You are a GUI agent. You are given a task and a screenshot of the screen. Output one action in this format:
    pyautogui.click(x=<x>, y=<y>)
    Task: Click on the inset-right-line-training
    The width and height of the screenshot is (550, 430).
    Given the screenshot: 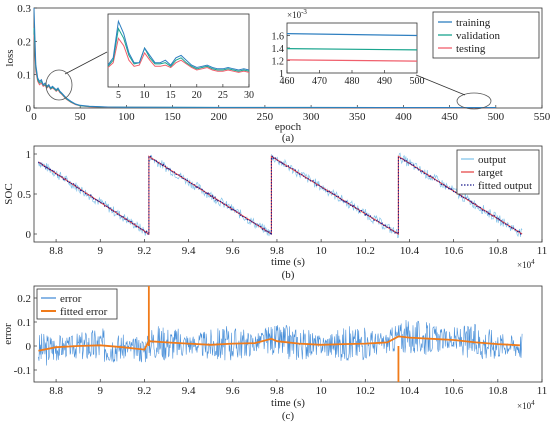 What is the action you would take?
    pyautogui.click(x=352, y=35)
    